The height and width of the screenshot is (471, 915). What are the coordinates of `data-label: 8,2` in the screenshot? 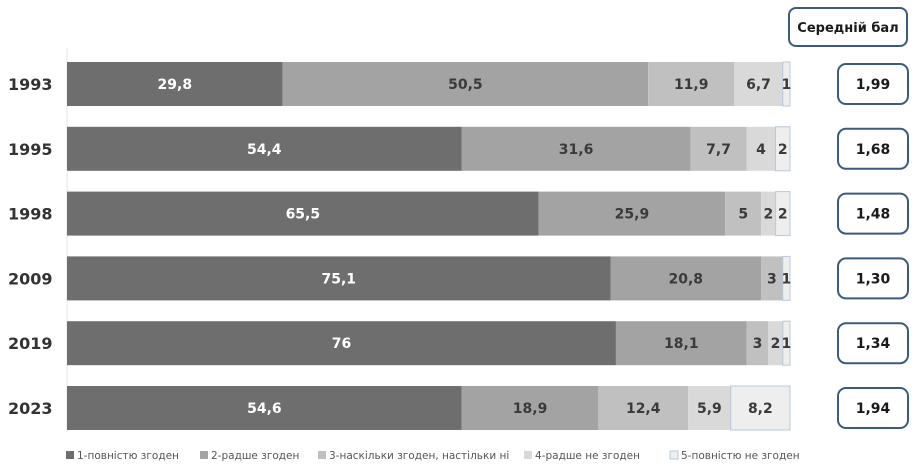 It's located at (760, 409).